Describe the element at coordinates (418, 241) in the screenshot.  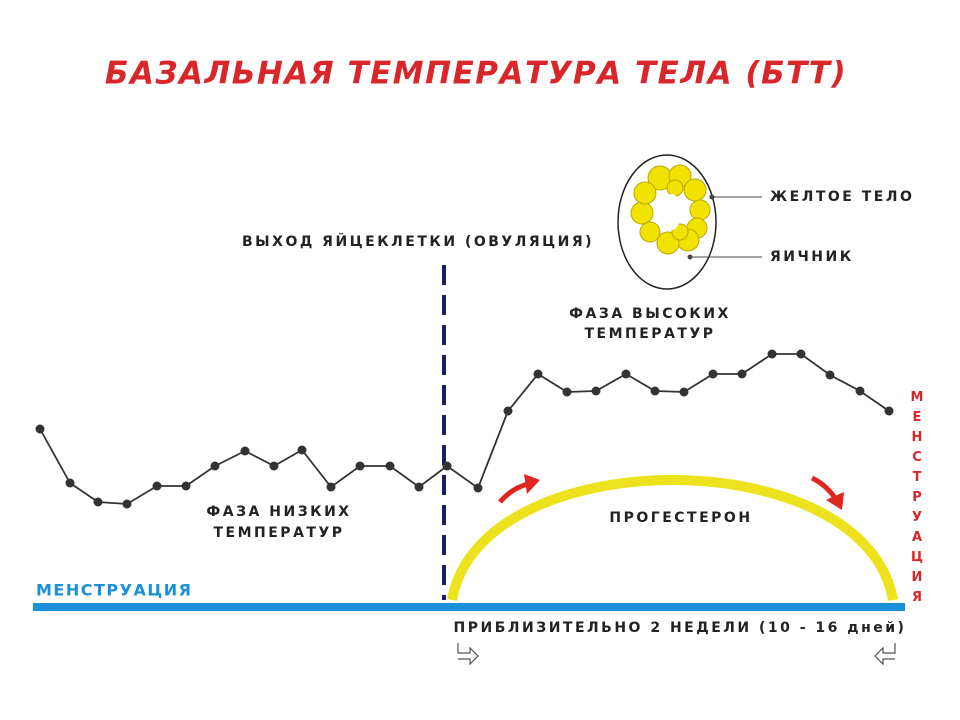
I see `ovulation-label: ВЫХОД ЯЙЦЕКЛЕТКИ (ОВУЛЯЦИЯ)` at that location.